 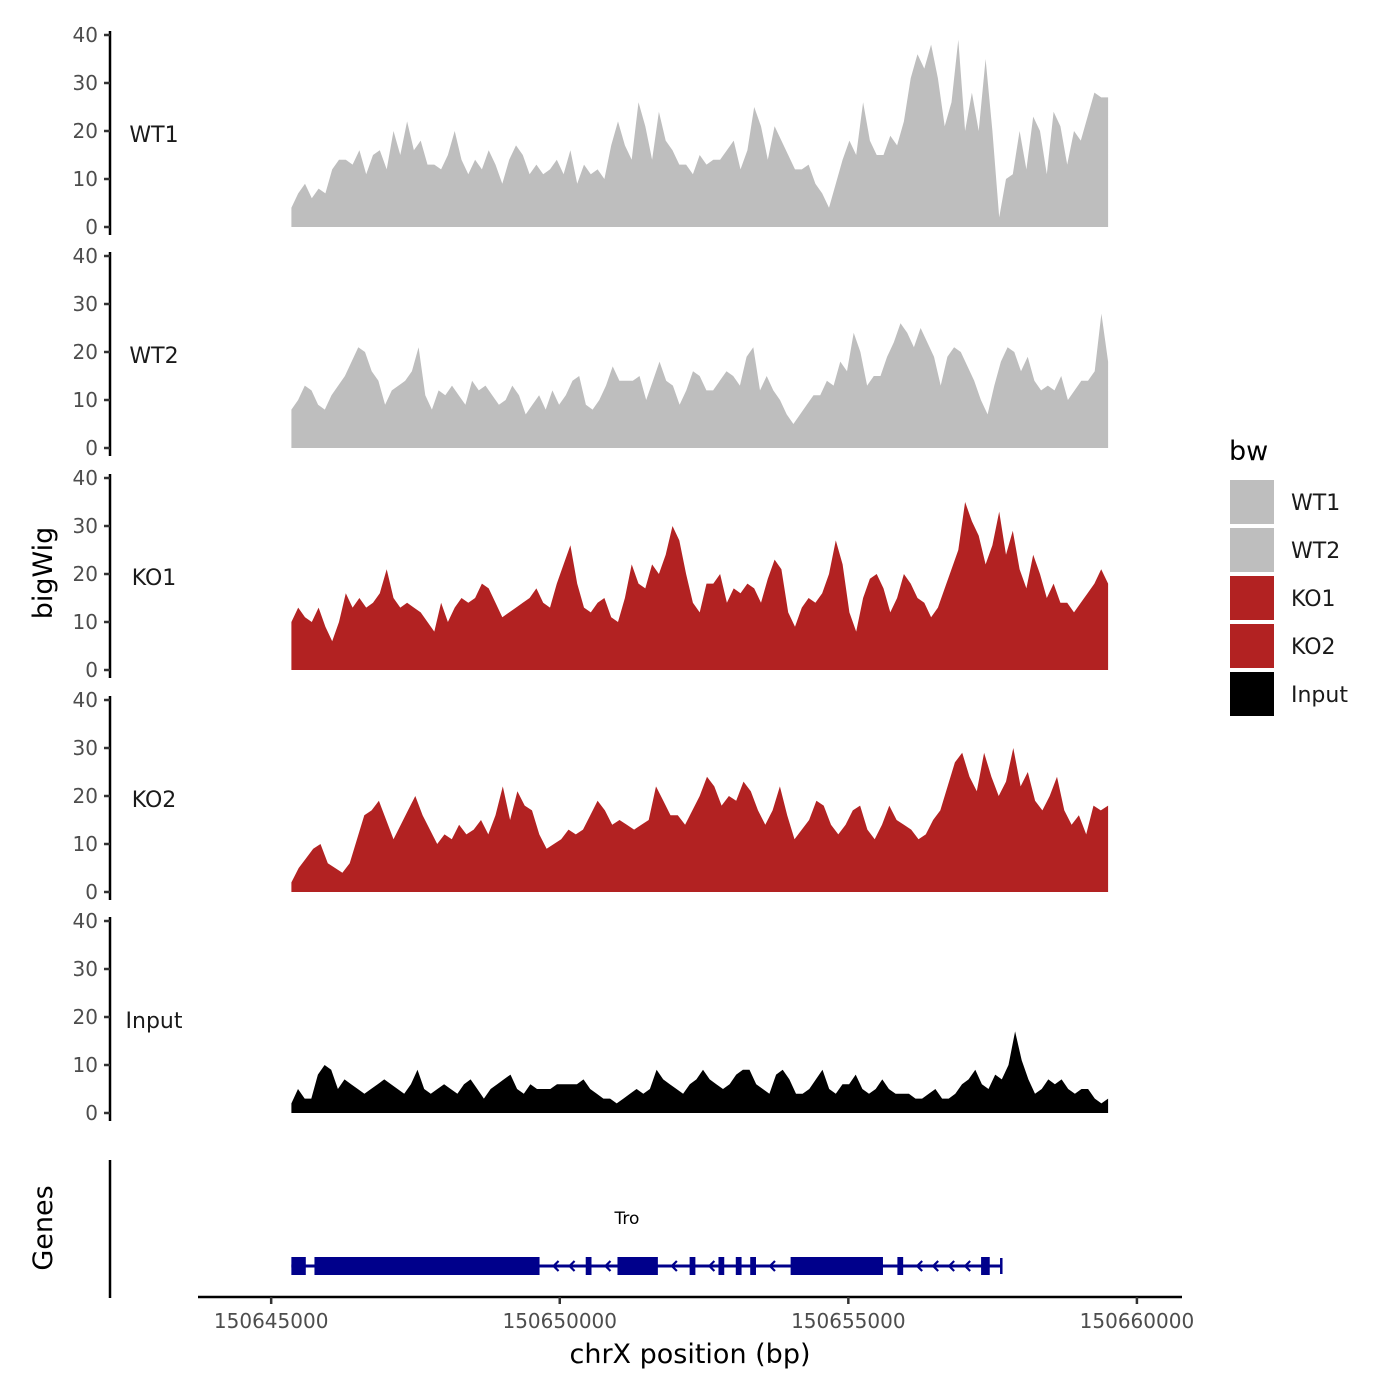 What do you see at coordinates (91, 227) in the screenshot?
I see `y-tick-label-wt1: 0` at bounding box center [91, 227].